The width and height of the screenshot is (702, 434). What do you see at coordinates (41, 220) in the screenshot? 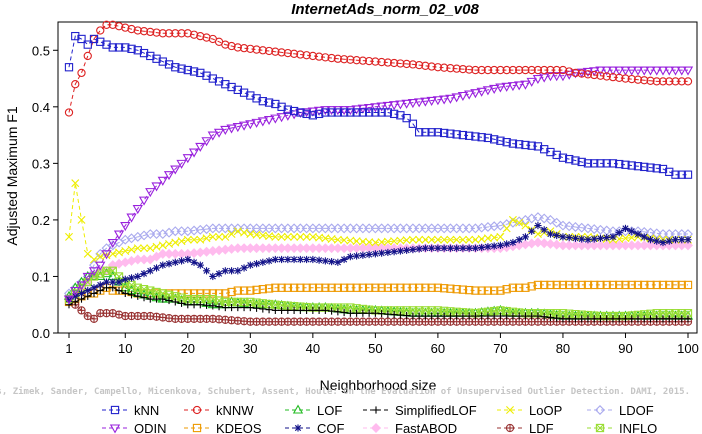
I see `y-tick-label: 0.2` at bounding box center [41, 220].